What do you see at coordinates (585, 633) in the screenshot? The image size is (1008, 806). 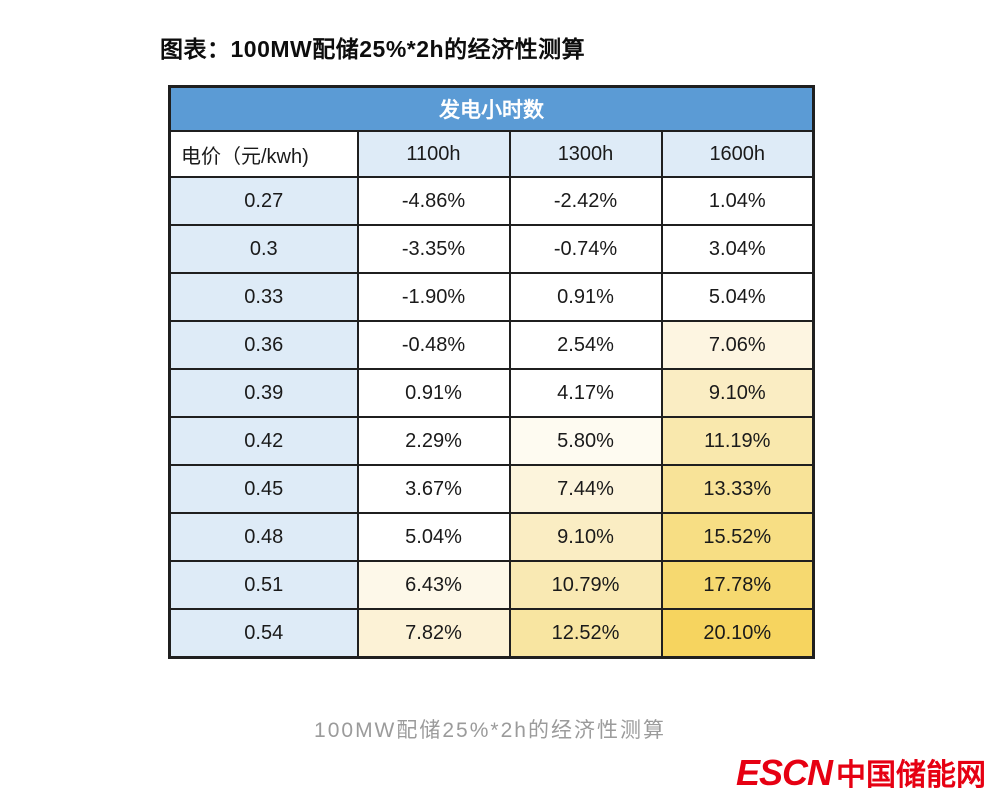 I see `value-cell: 12.52%` at bounding box center [585, 633].